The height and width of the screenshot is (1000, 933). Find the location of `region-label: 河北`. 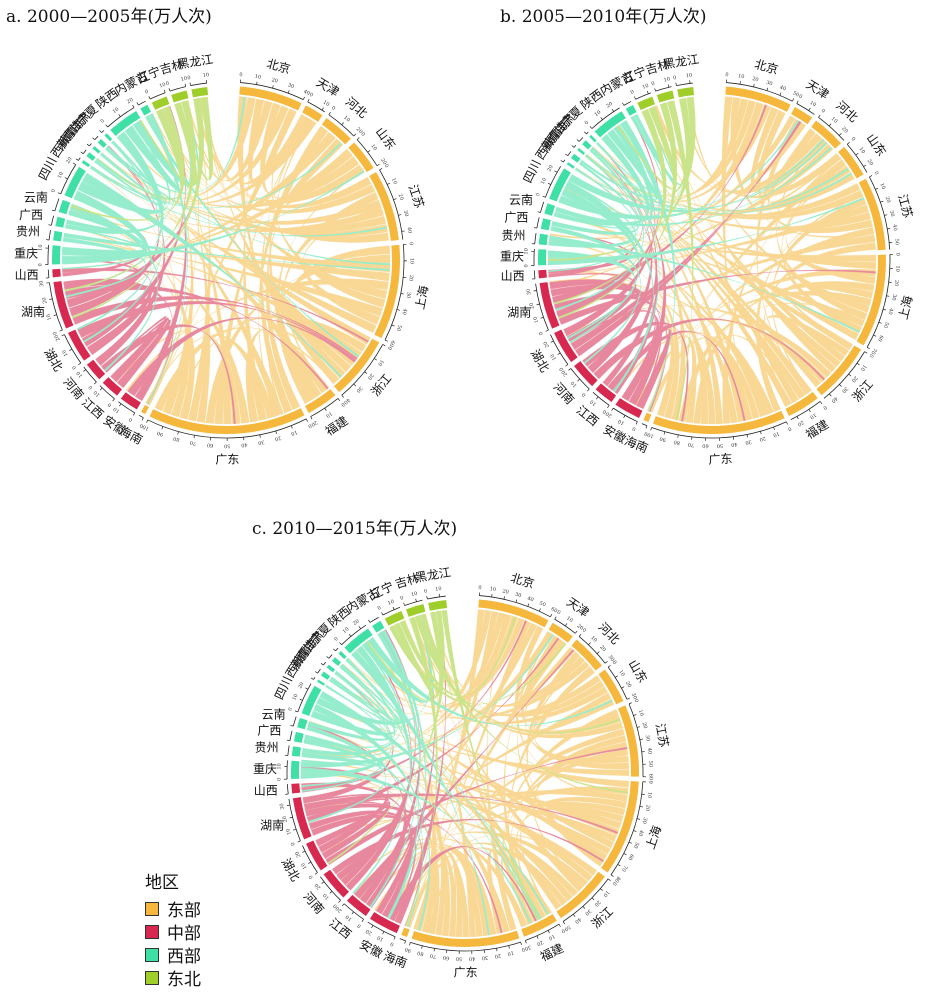

region-label: 河北 is located at coordinates (609, 633).